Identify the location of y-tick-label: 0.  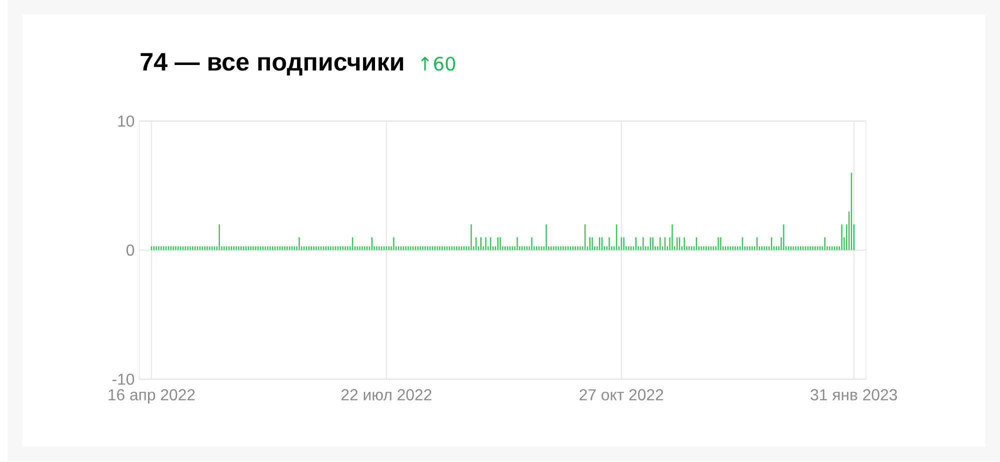
(130, 250).